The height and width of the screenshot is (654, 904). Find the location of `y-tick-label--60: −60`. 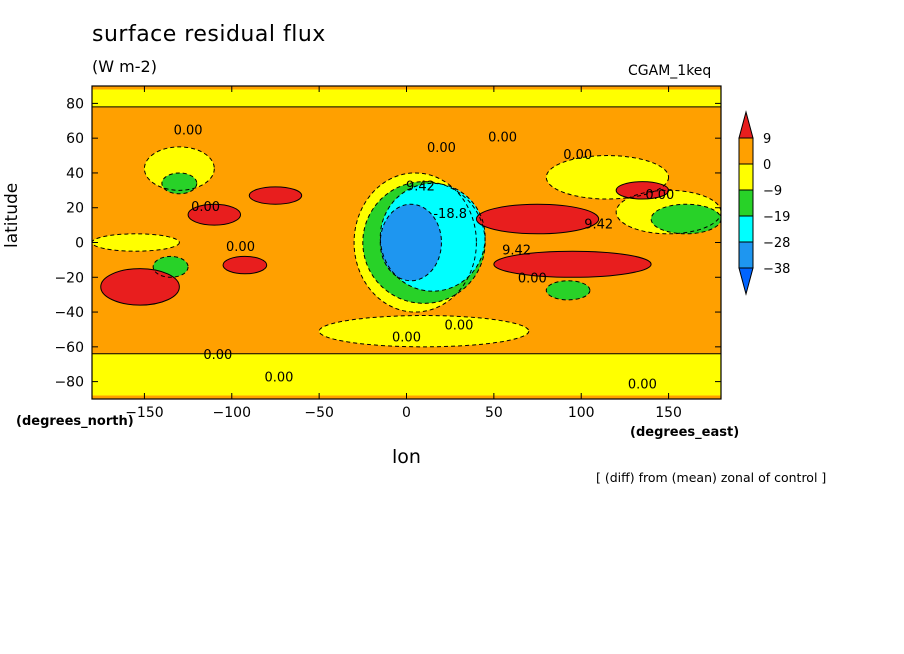

y-tick-label--60: −60 is located at coordinates (69, 348).